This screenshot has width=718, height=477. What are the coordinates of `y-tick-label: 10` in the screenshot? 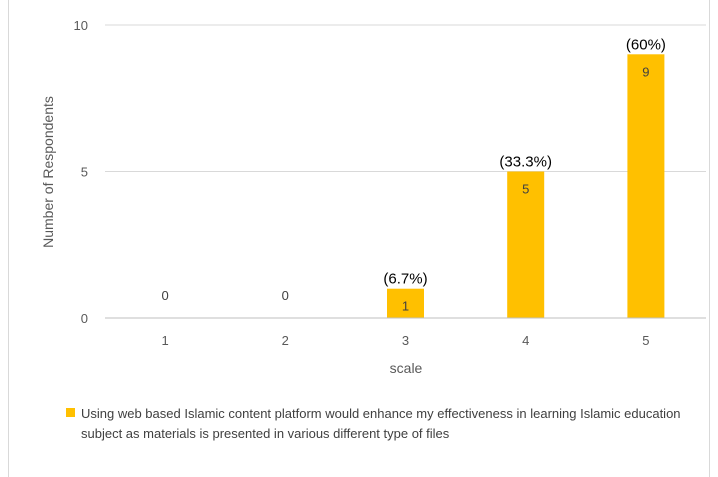 It's located at (81, 25).